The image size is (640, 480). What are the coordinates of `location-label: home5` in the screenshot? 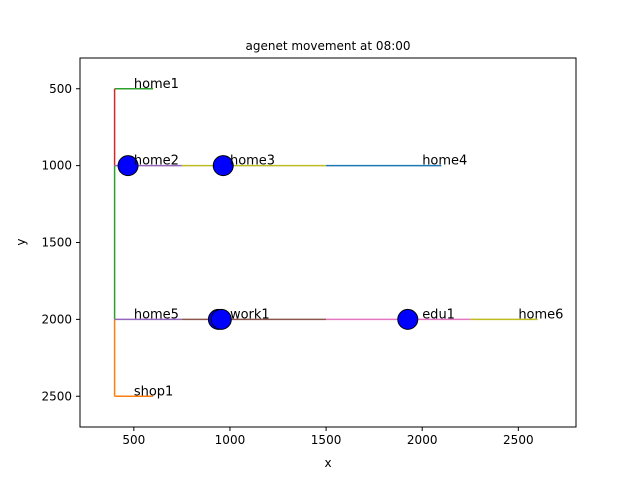 It's located at (156, 314).